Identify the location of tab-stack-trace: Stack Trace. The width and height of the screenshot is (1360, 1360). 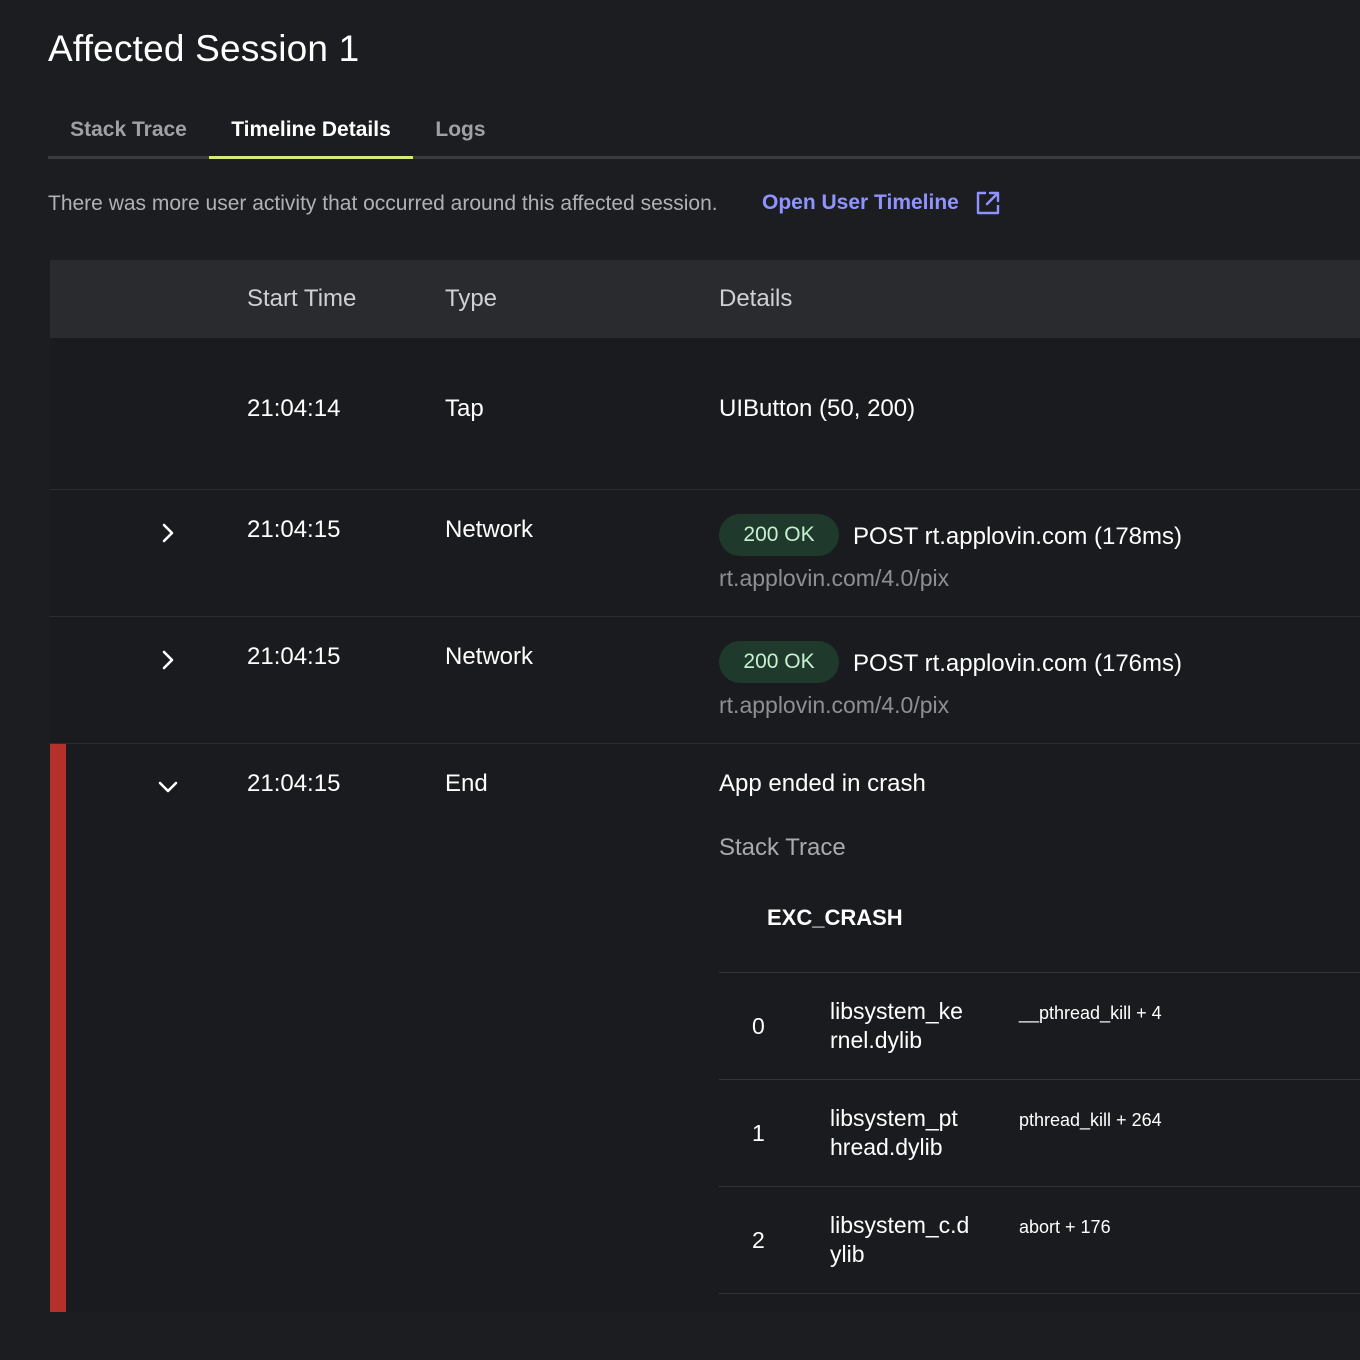
(128, 129).